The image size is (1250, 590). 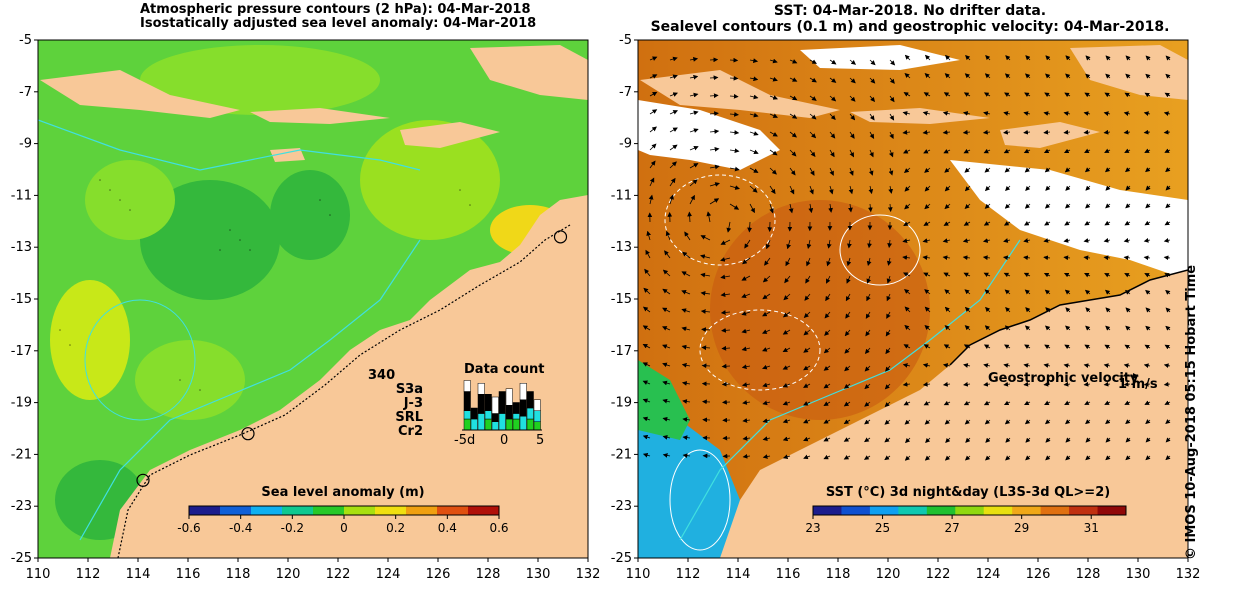 What do you see at coordinates (25, 144) in the screenshot?
I see `left-lat-tick-label: -9` at bounding box center [25, 144].